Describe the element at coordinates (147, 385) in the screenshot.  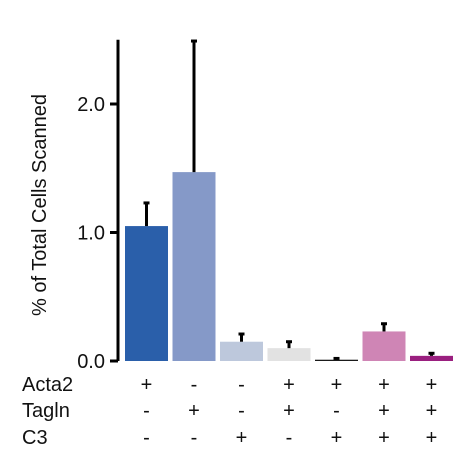
I see `marker-sign-acta2-1: +` at that location.